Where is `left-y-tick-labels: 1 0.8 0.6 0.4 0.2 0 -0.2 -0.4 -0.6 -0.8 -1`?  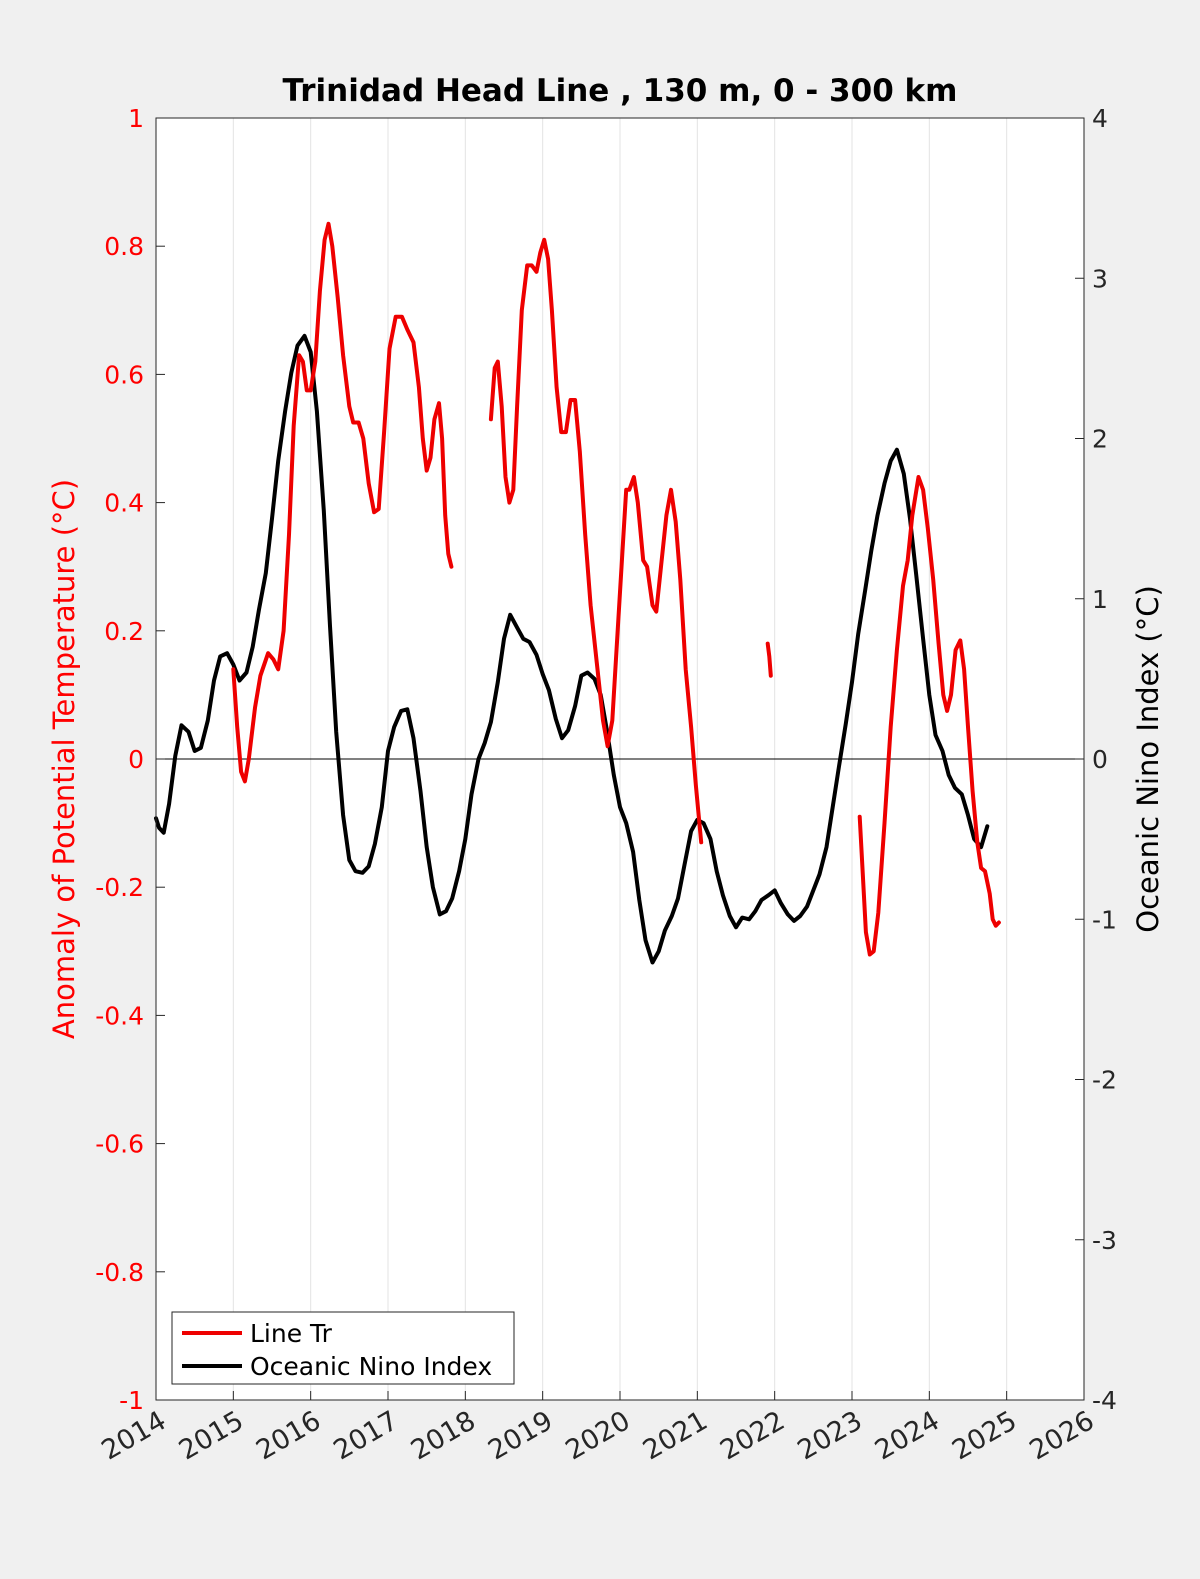 left-y-tick-labels: 1 0.8 0.6 0.4 0.2 0 -0.2 -0.4 -0.6 -0.8 -1 is located at coordinates (119, 759).